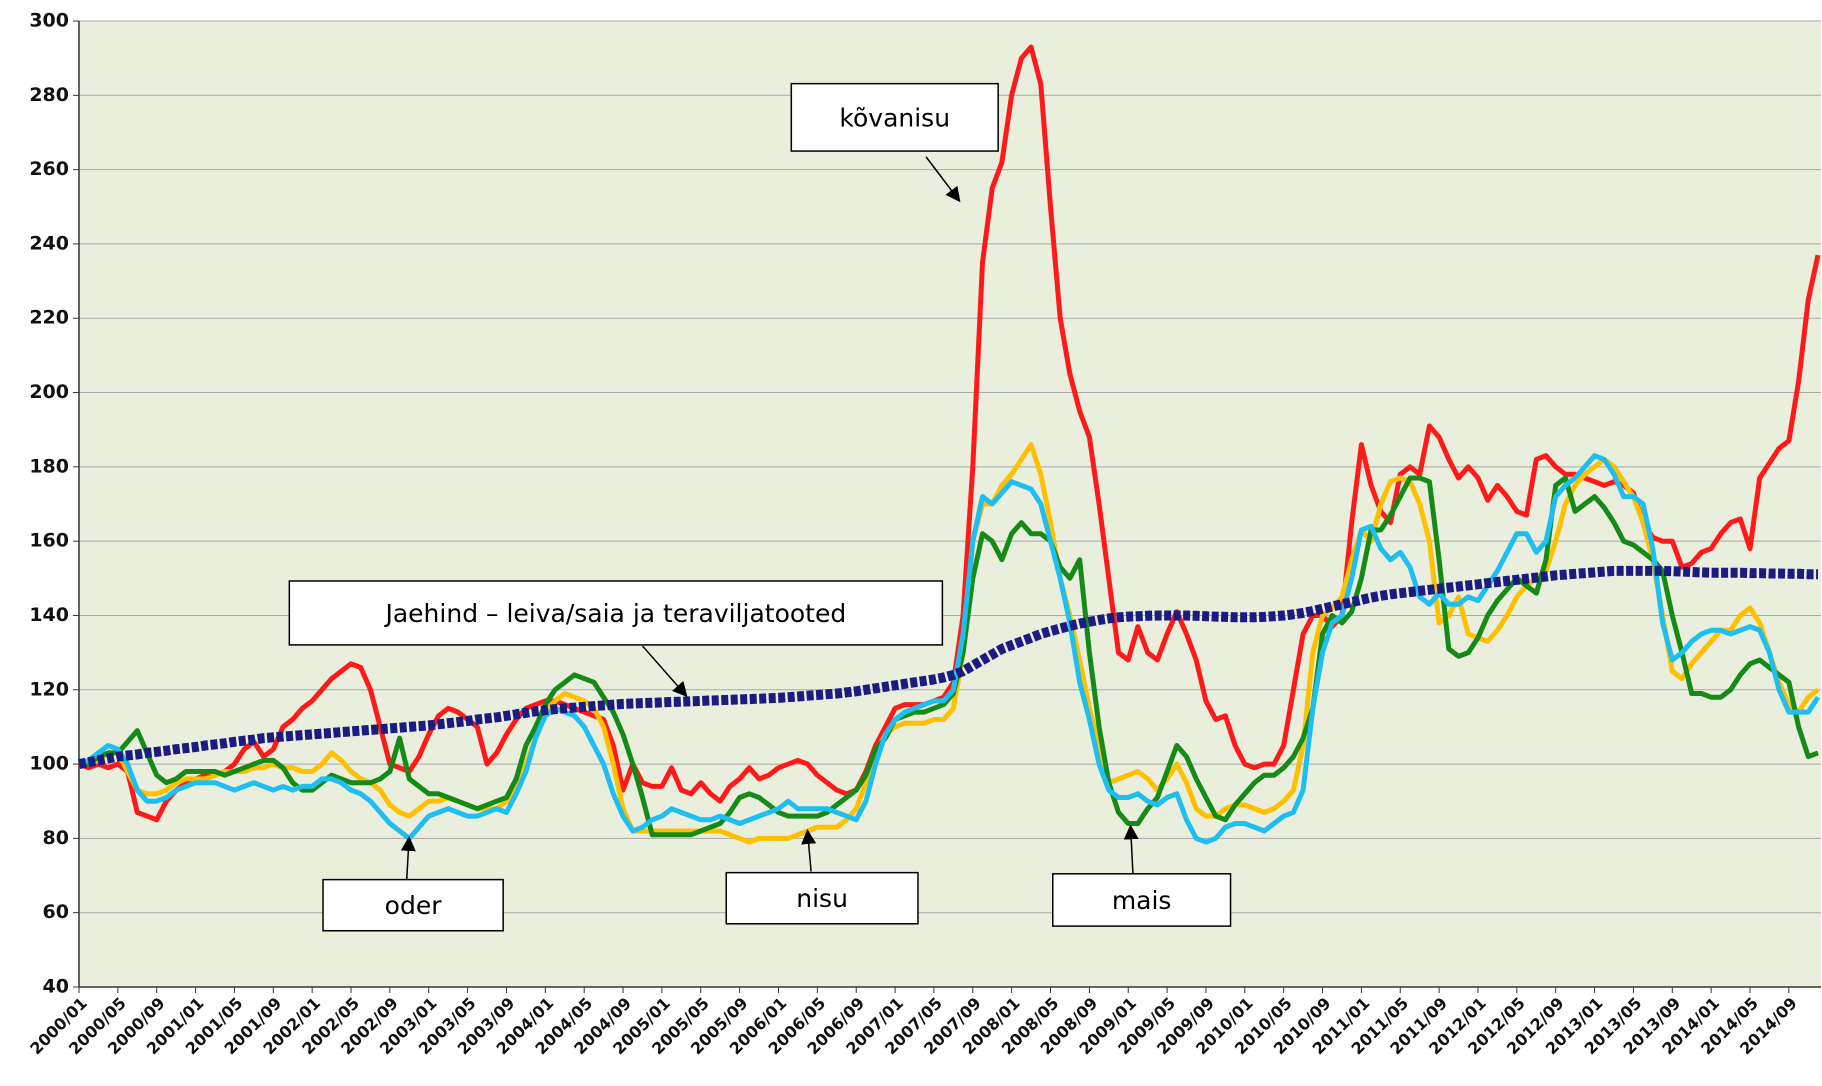 The width and height of the screenshot is (1822, 1086). Describe the element at coordinates (49, 95) in the screenshot. I see `y-tick-label: 280` at that location.